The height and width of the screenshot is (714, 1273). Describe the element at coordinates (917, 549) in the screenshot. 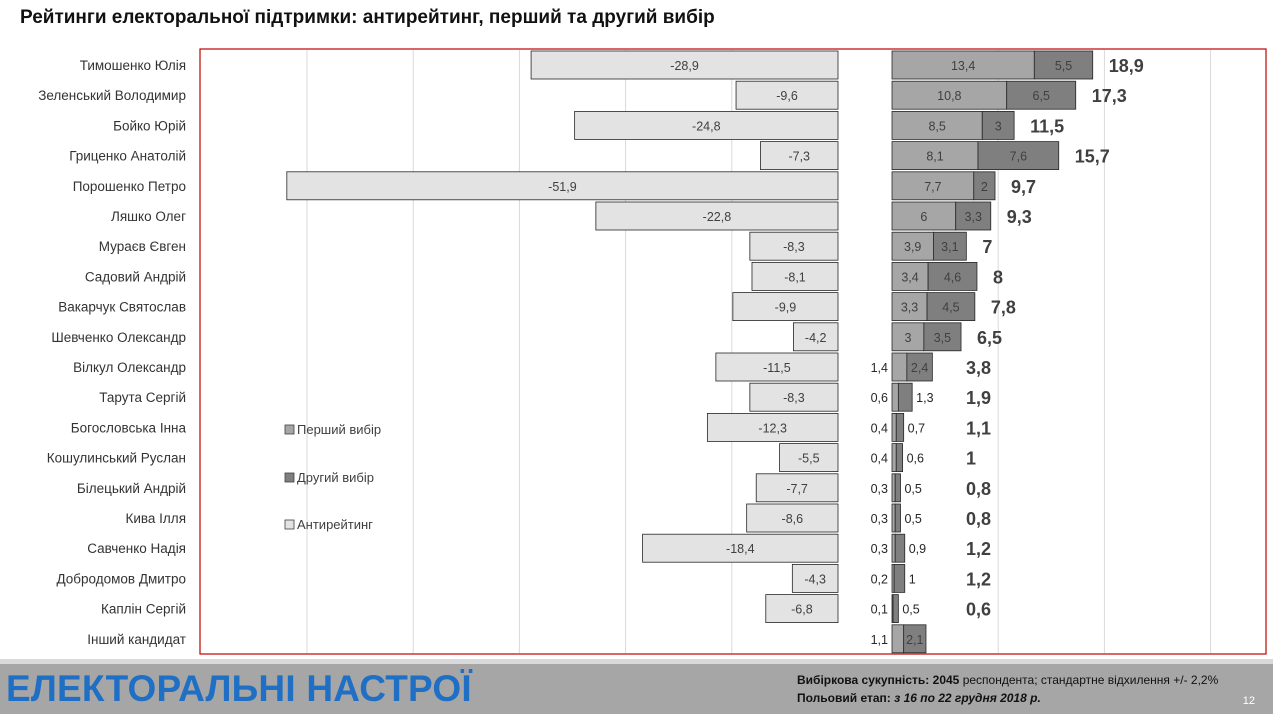

I see `second-choice-label: 0,9` at that location.